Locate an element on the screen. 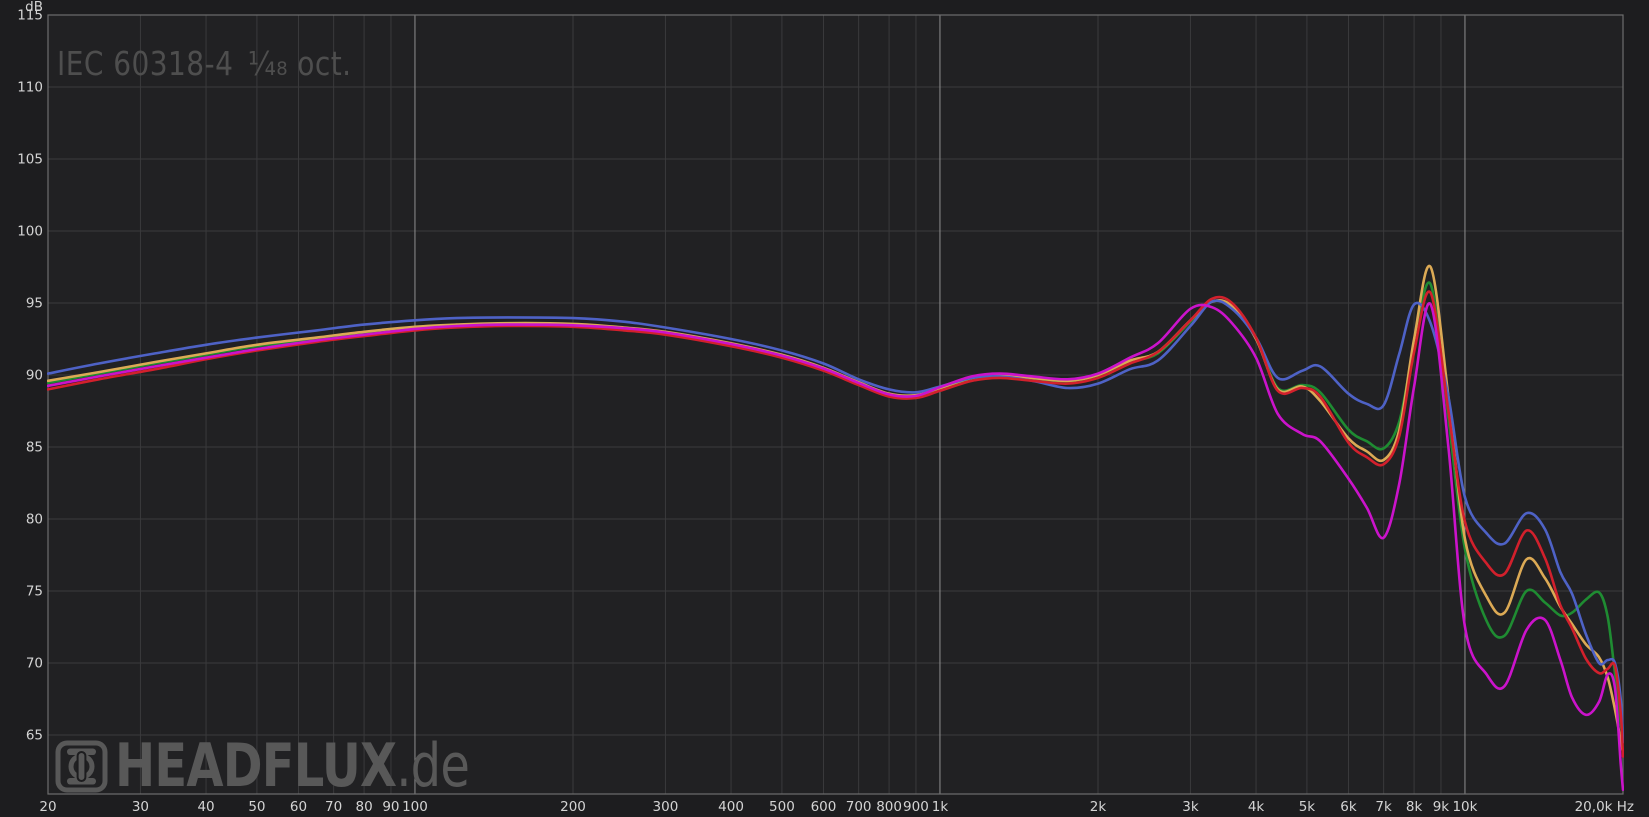  x-tick-label: 200 is located at coordinates (573, 807).